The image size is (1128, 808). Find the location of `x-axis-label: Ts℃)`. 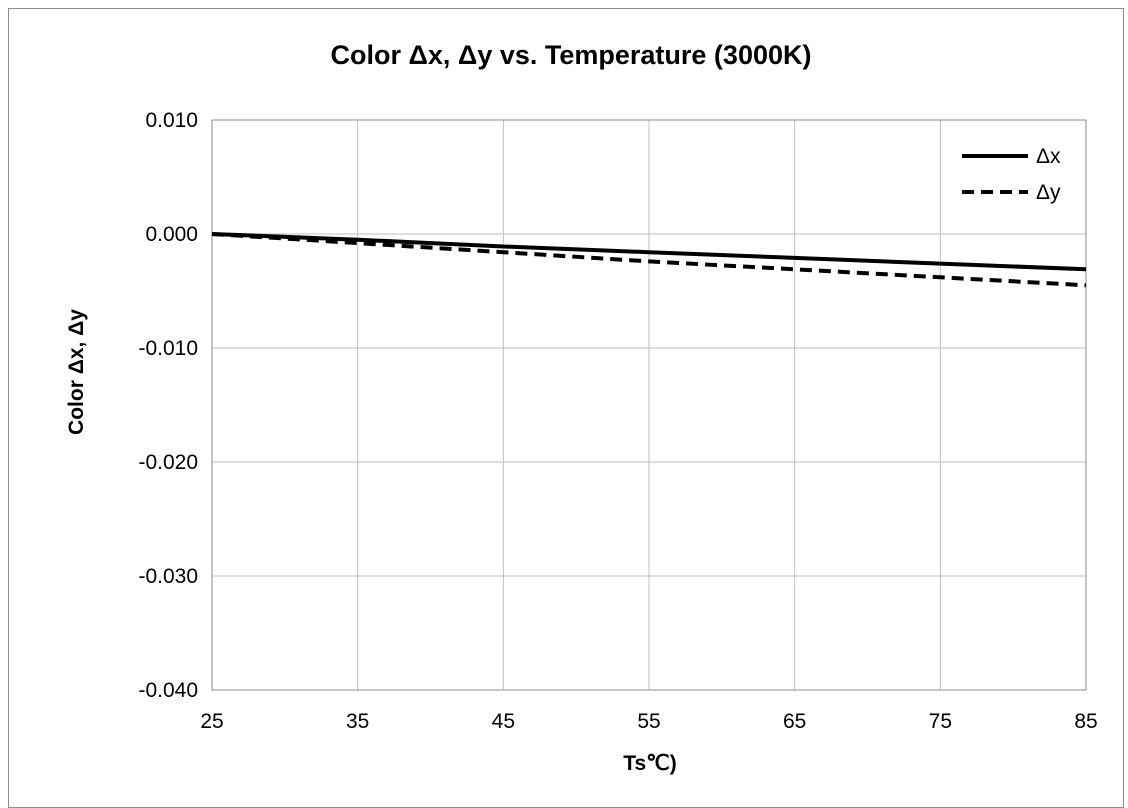

x-axis-label: Ts℃) is located at coordinates (650, 763).